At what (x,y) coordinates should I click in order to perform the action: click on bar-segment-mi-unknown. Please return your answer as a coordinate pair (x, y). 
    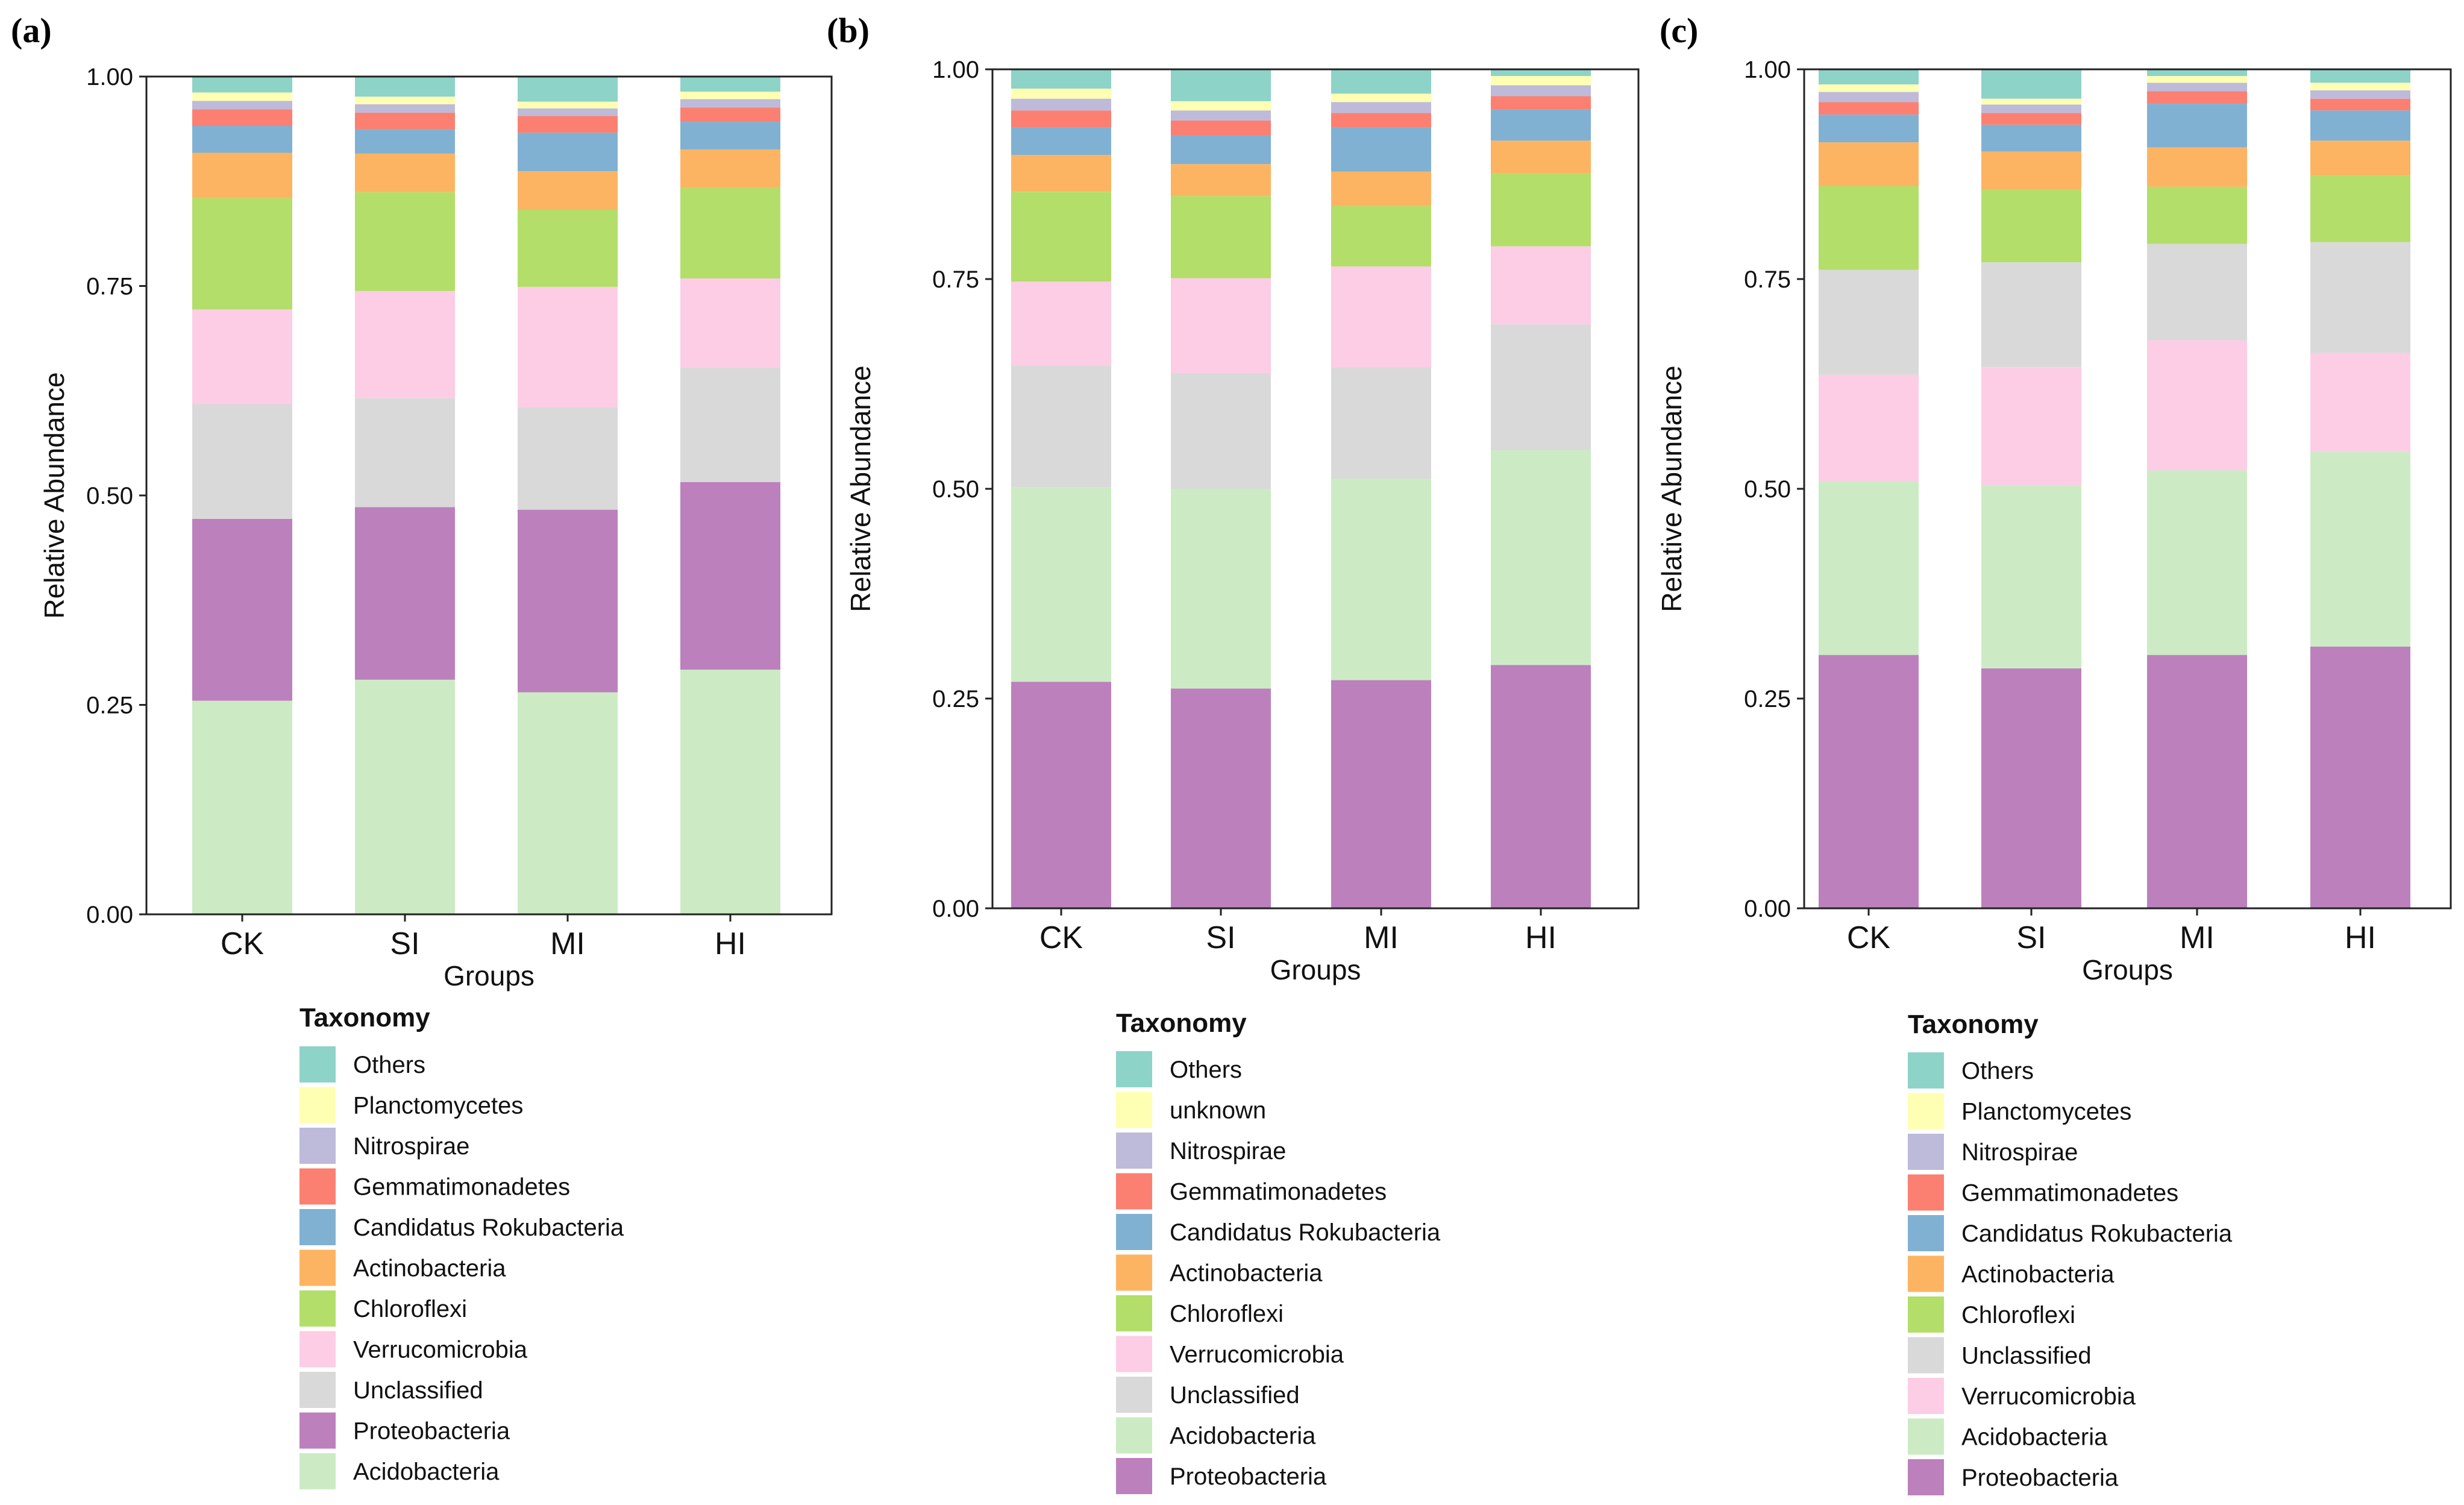
    Looking at the image, I should click on (1381, 97).